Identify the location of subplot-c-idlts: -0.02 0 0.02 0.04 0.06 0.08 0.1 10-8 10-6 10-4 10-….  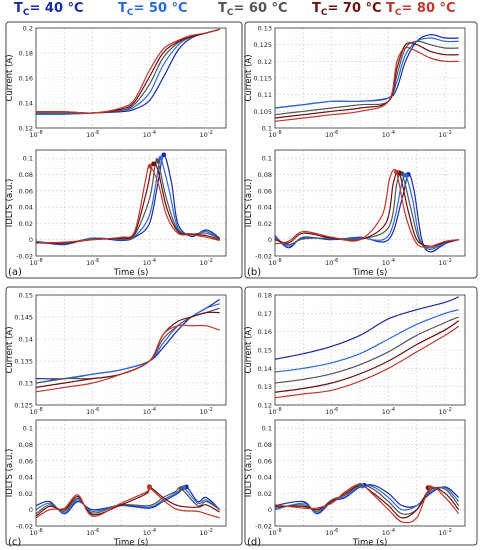
(116, 483).